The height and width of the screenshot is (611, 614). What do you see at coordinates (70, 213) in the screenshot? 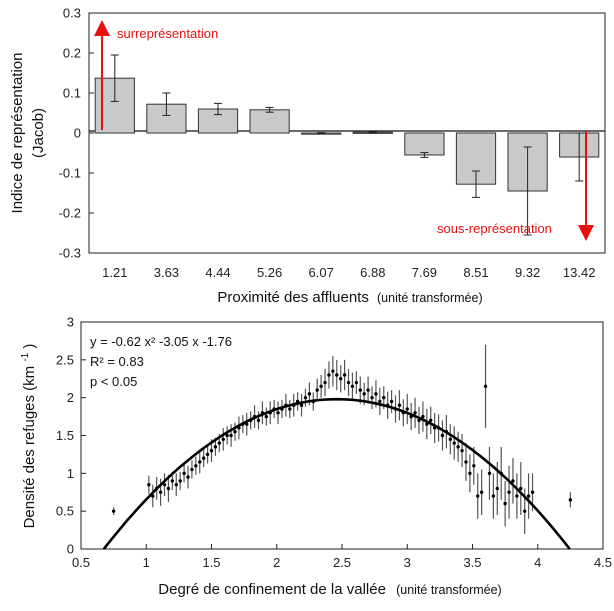
I see `bar-y-tick-label: -0.2` at bounding box center [70, 213].